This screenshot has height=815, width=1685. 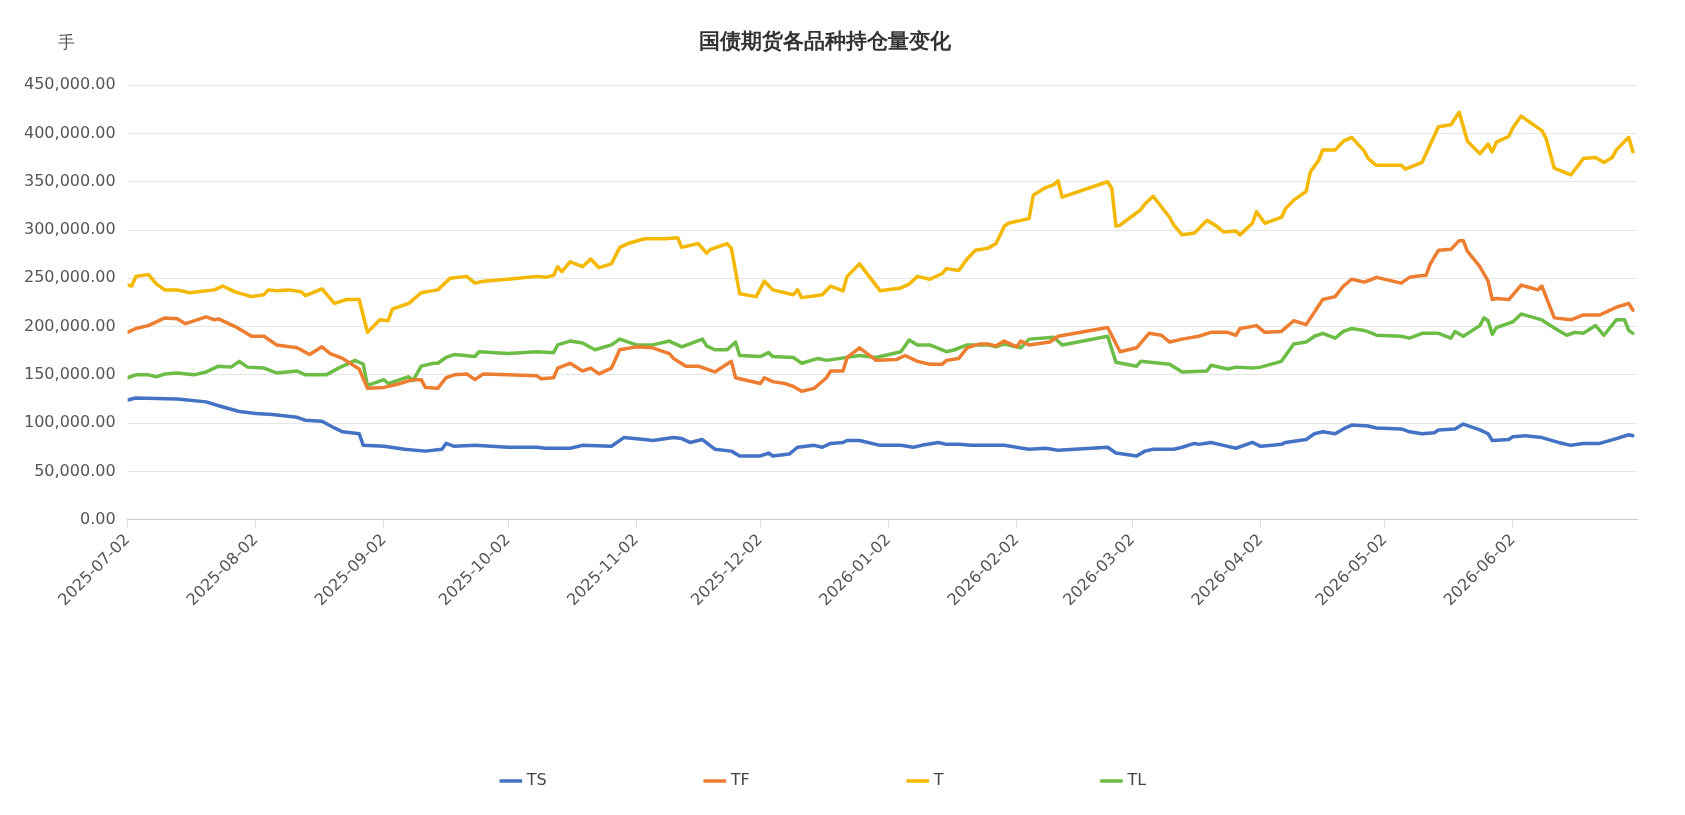 What do you see at coordinates (938, 780) in the screenshot?
I see `legend-label: T` at bounding box center [938, 780].